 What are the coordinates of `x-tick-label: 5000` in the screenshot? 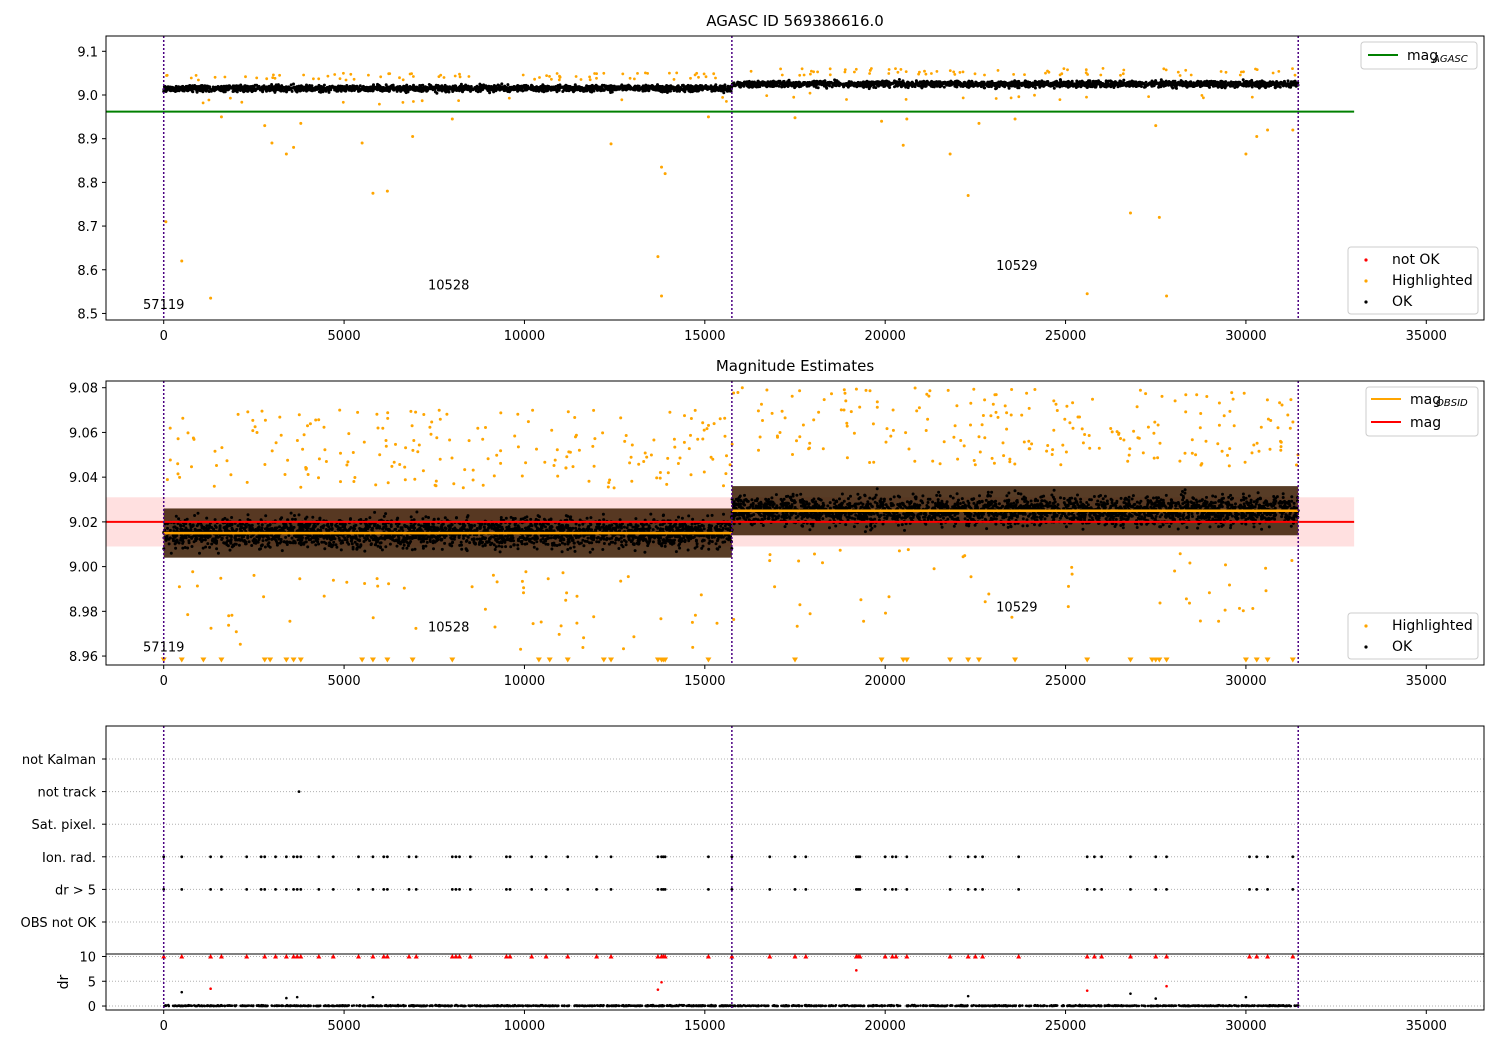 It's located at (344, 336).